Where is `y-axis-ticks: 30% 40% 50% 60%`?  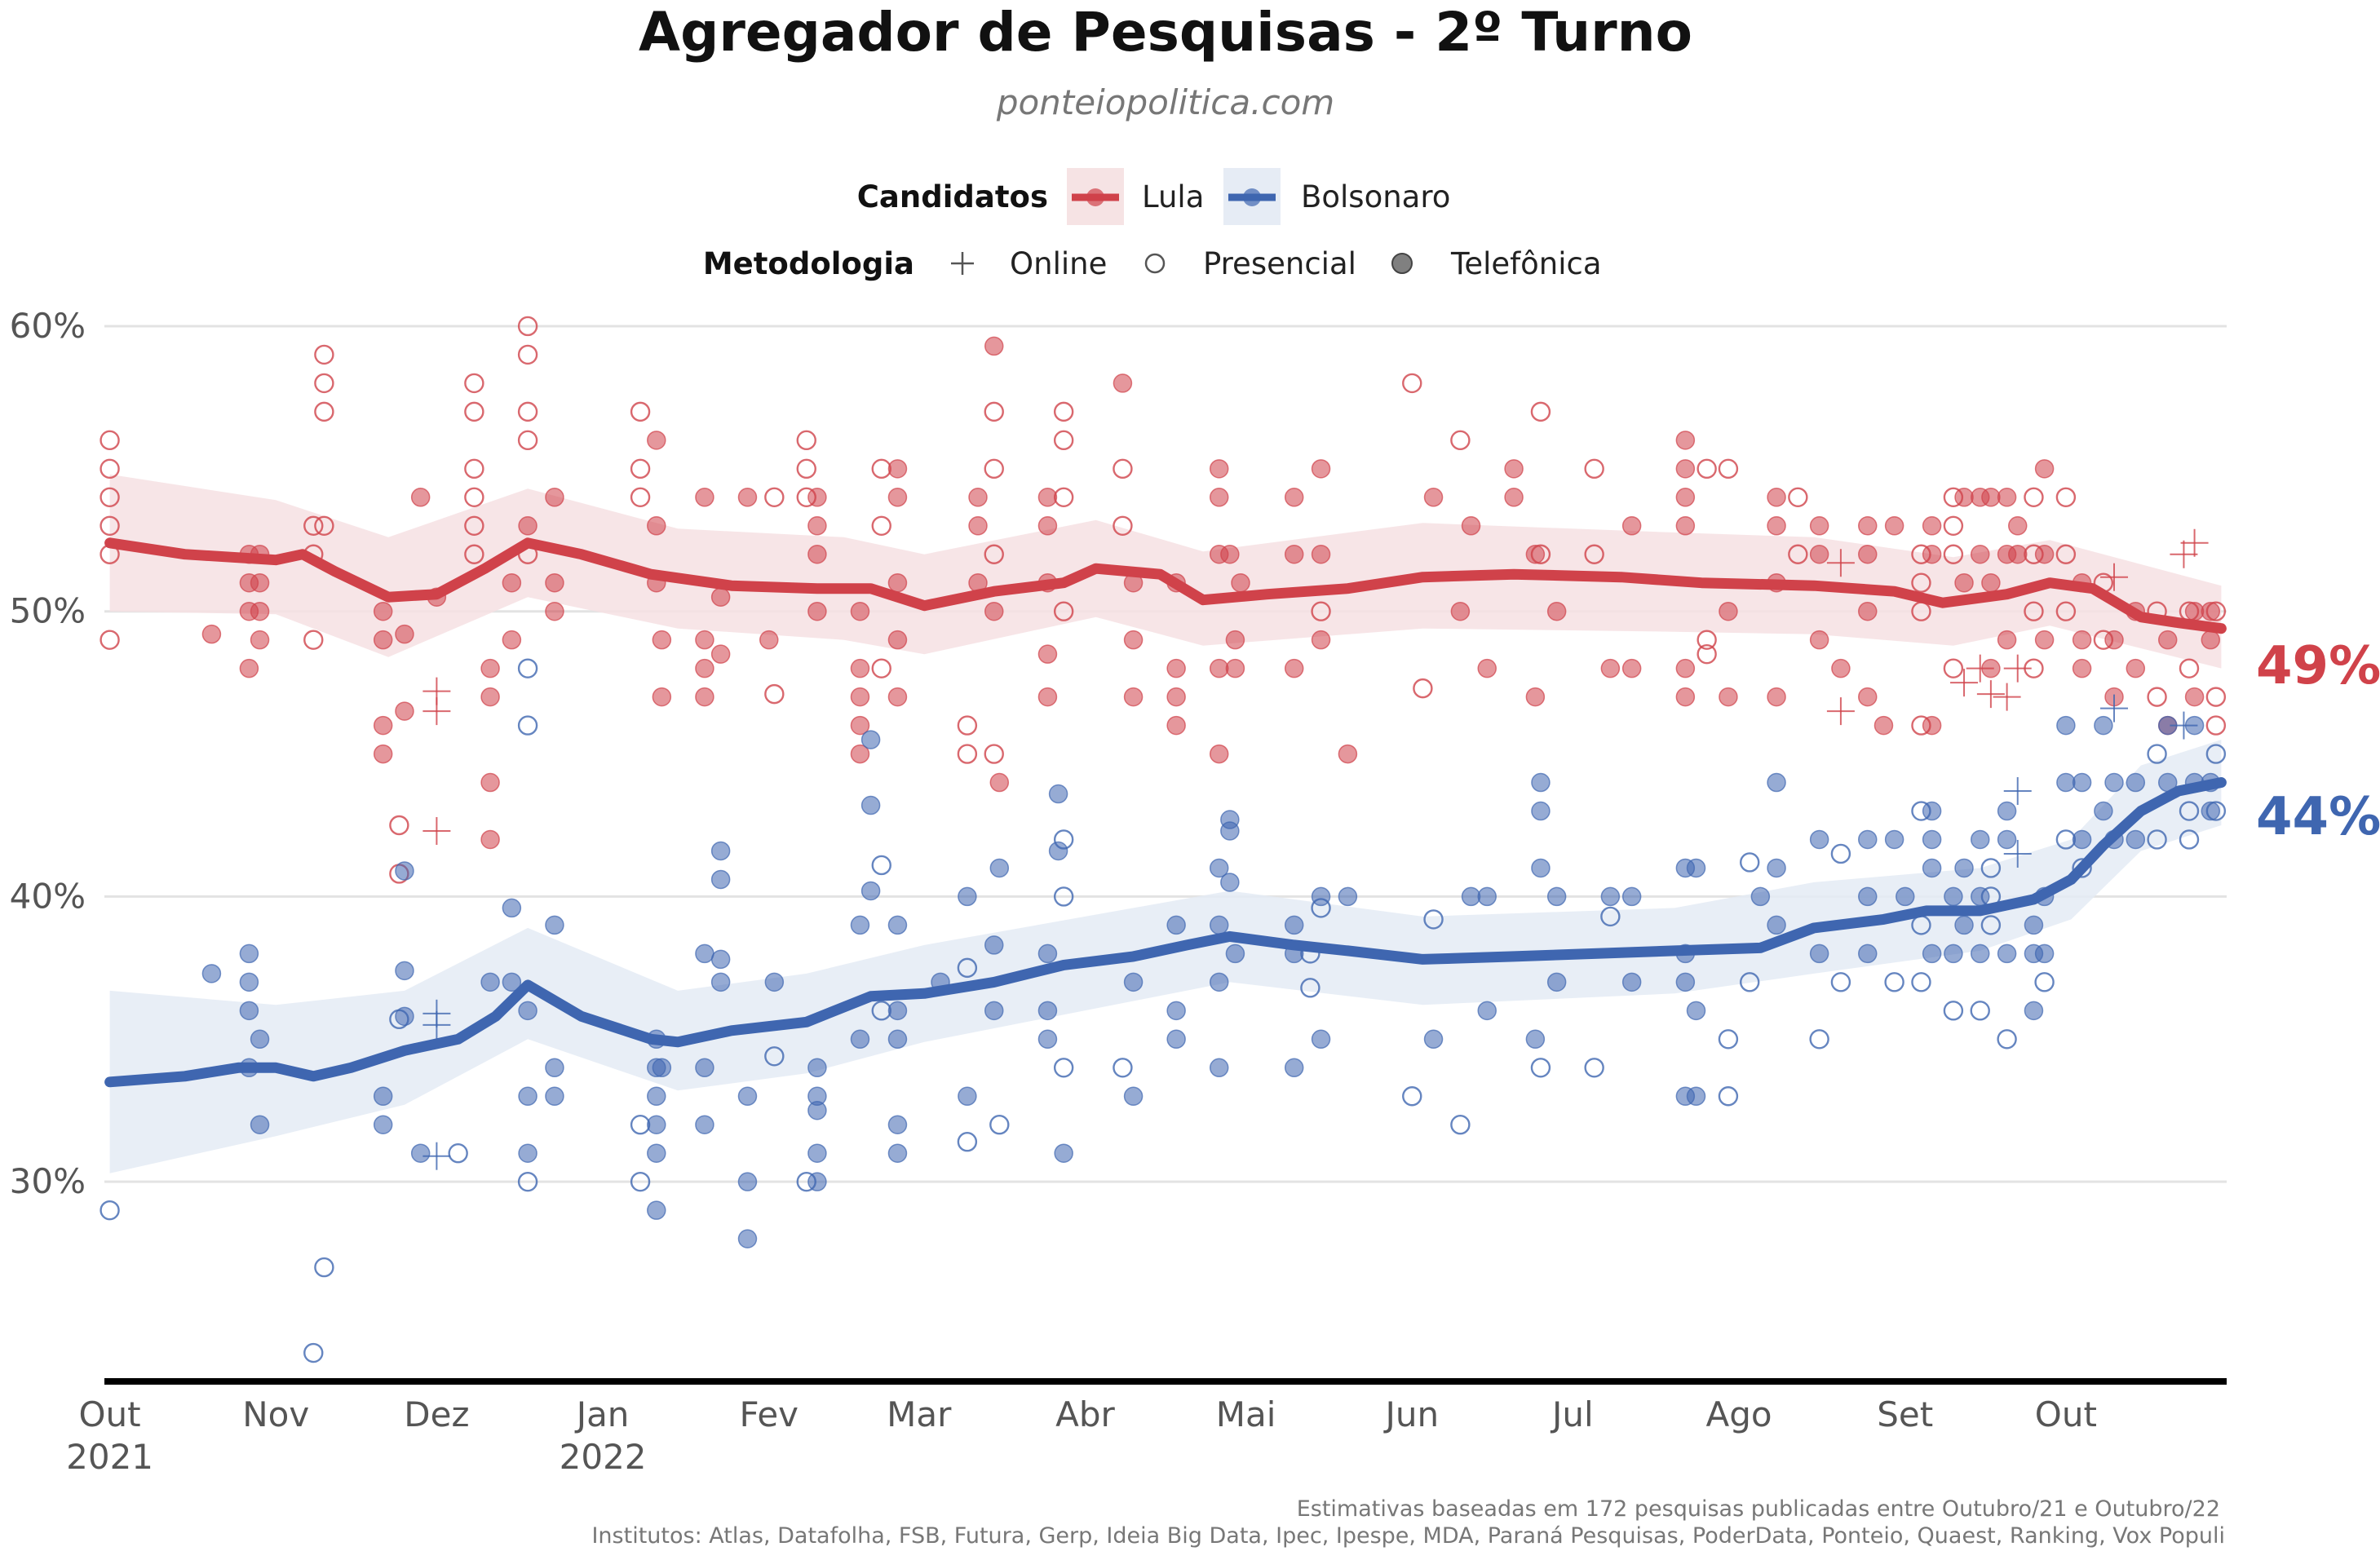 y-axis-ticks: 30% 40% 50% 60% is located at coordinates (48, 753).